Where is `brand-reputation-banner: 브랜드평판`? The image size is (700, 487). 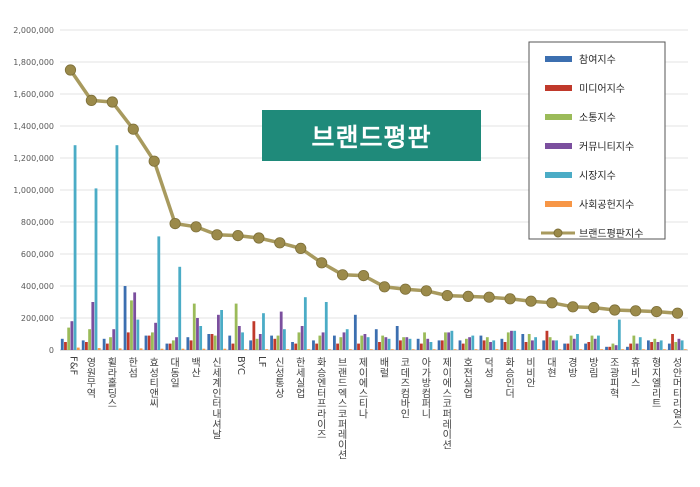
brand-reputation-banner: 브랜드평판 is located at coordinates (371, 135).